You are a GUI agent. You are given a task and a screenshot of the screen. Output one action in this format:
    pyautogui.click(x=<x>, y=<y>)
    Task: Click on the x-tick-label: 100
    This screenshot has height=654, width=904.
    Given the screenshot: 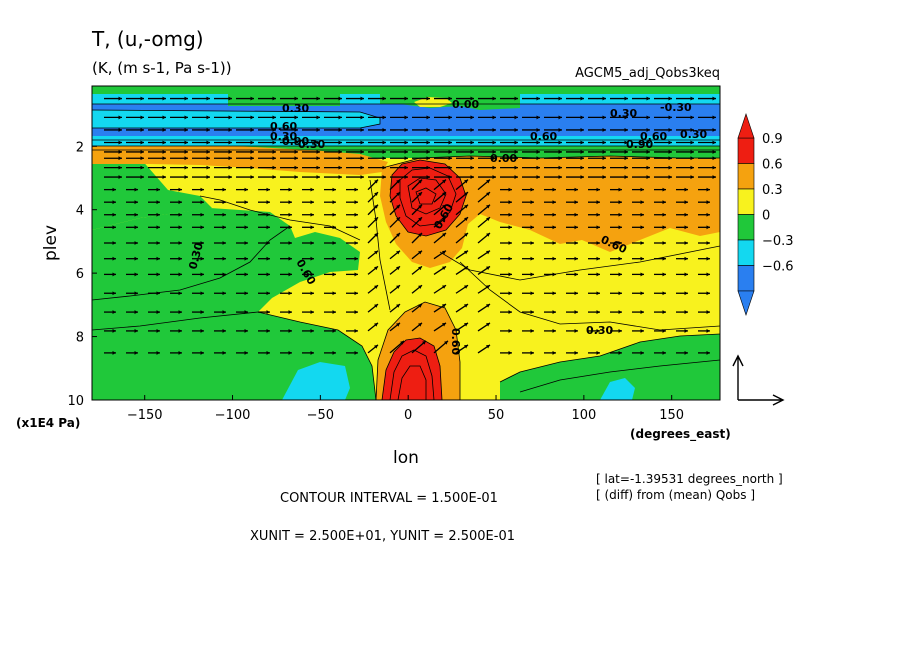 What is the action you would take?
    pyautogui.click(x=583, y=415)
    